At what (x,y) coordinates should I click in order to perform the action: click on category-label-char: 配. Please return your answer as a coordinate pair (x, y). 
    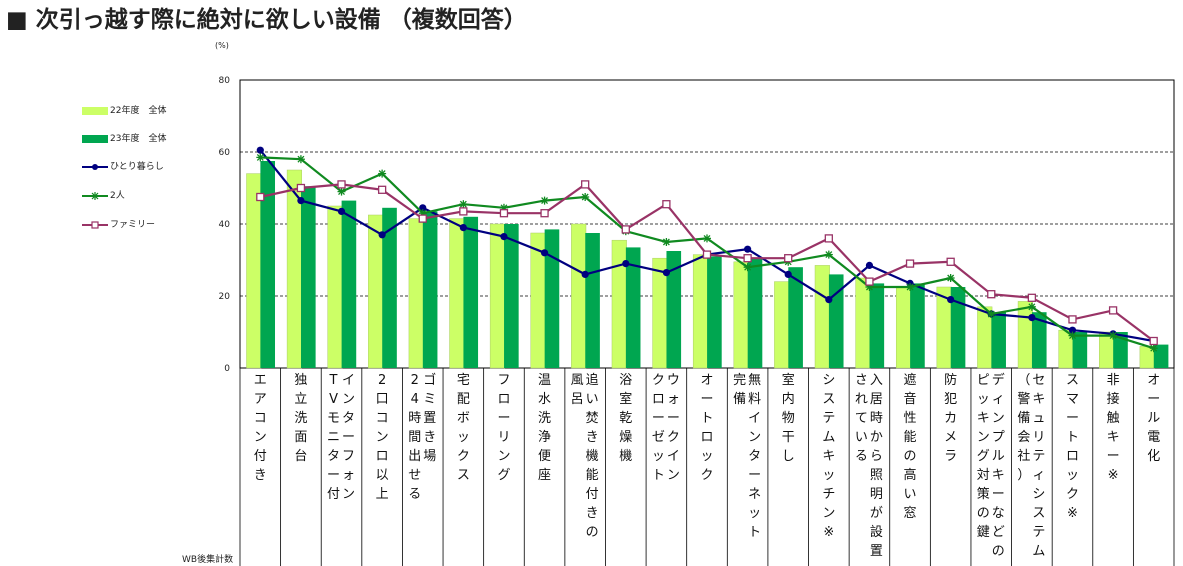
    Looking at the image, I should click on (463, 399).